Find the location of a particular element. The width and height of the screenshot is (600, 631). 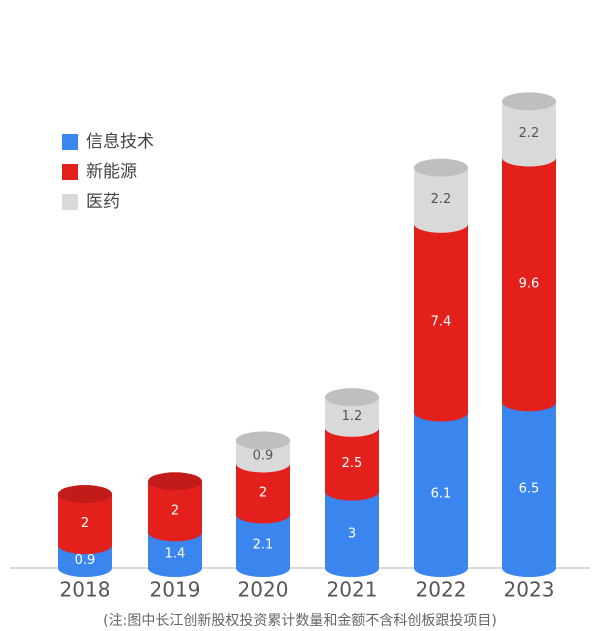

value-label: 2.5 is located at coordinates (352, 463).